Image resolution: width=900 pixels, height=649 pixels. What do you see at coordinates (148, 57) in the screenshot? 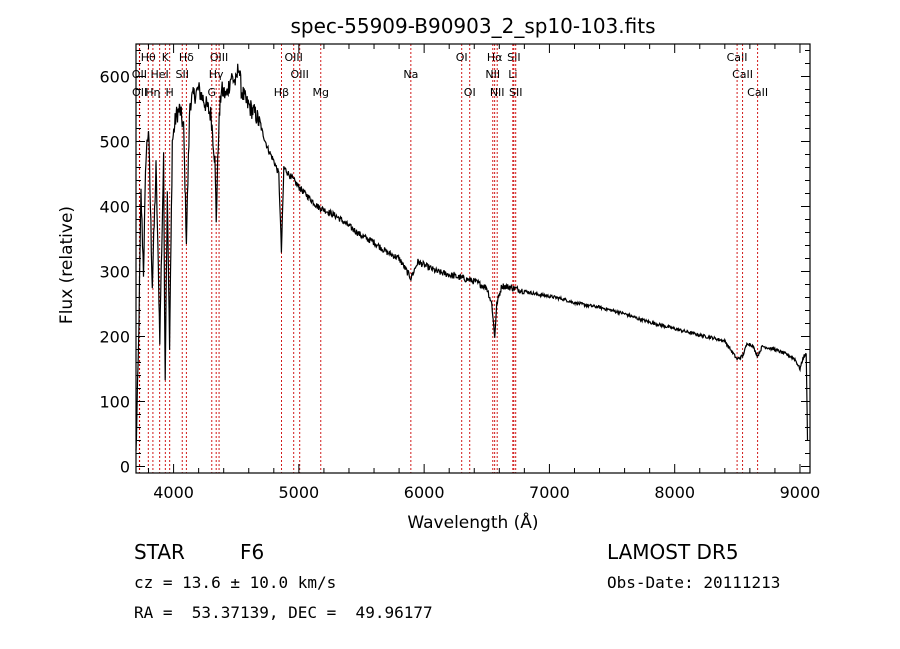
I see `spectral-line-label: Hθ` at bounding box center [148, 57].